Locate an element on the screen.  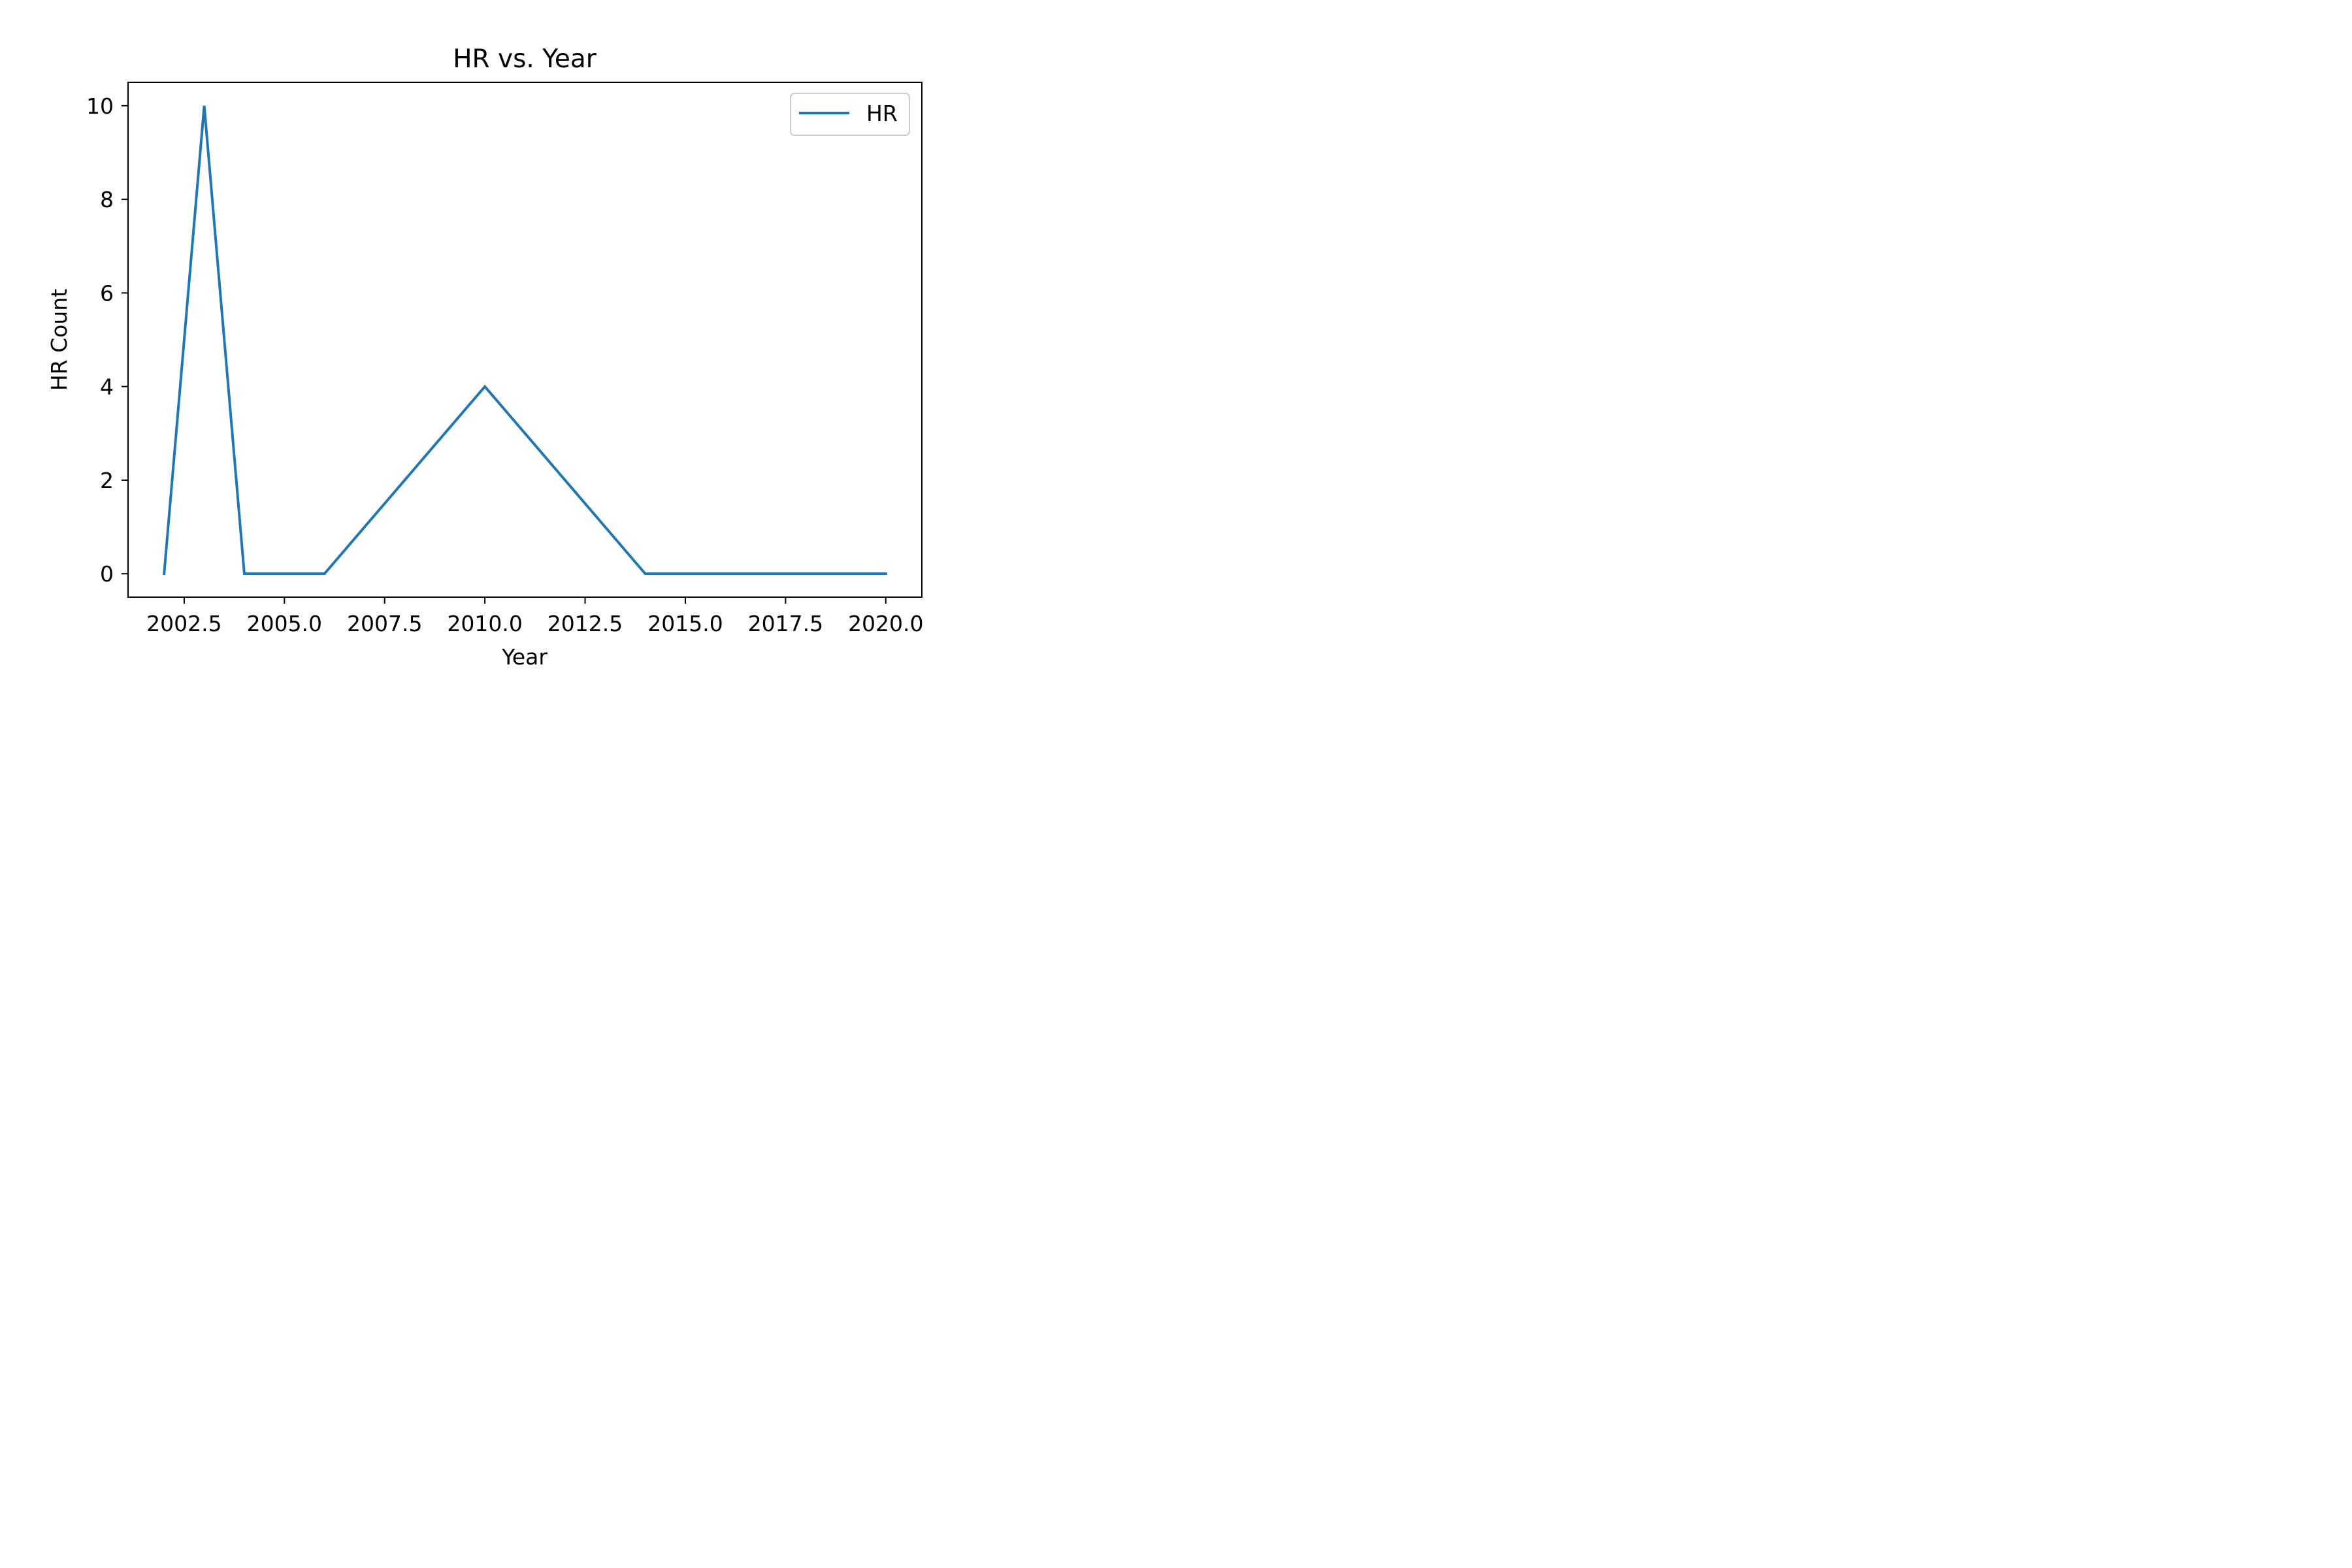
y-tick-label: 8 is located at coordinates (107, 199).